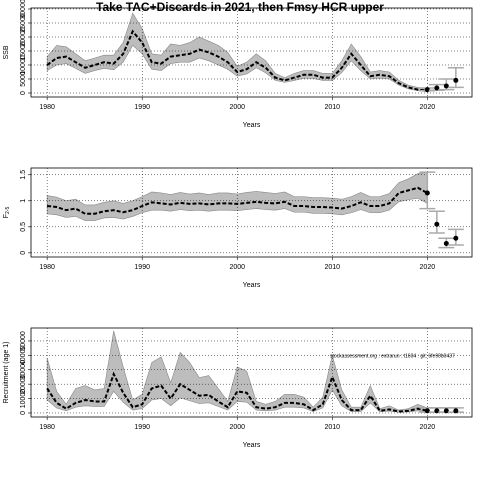 The width and height of the screenshot is (480, 485). I want to click on y-tick-label: 0.5, so click(23, 227).